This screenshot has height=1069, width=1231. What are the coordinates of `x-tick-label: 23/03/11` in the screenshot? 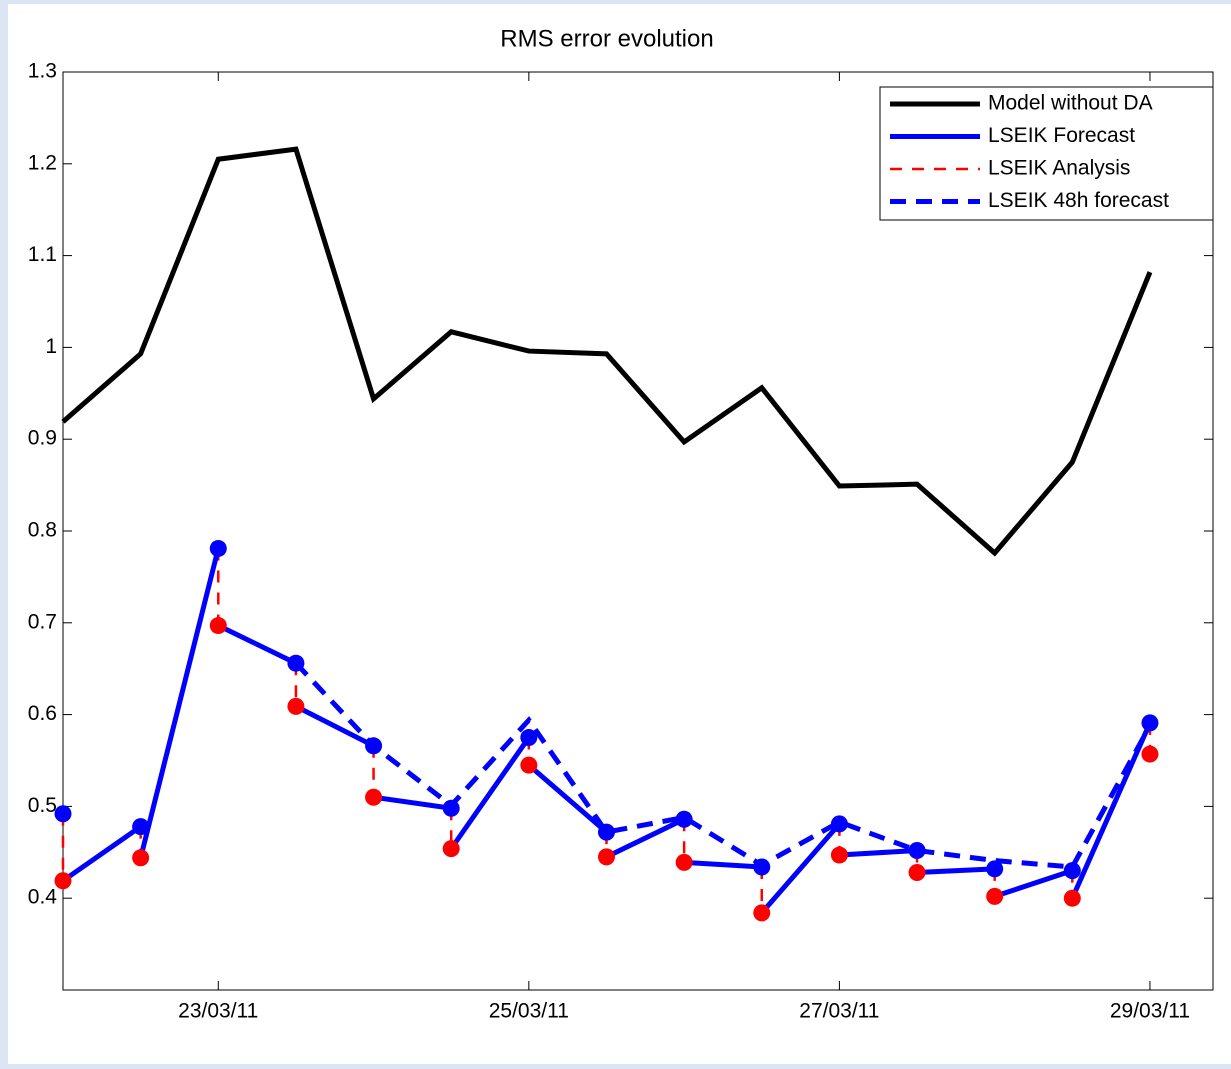 It's located at (218, 1011).